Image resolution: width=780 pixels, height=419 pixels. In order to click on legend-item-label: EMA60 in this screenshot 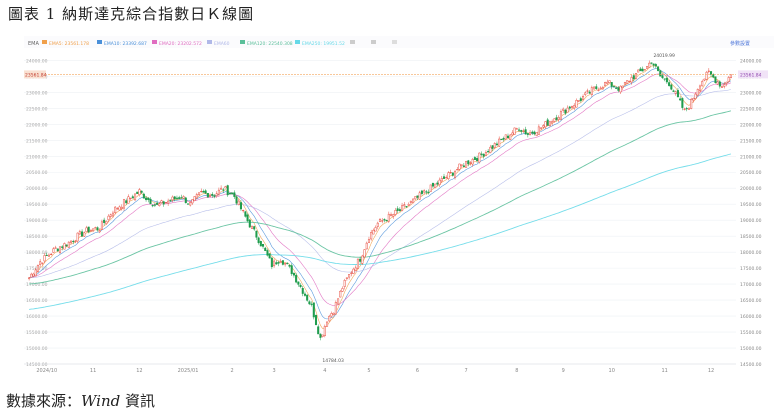, I will do `click(222, 44)`.